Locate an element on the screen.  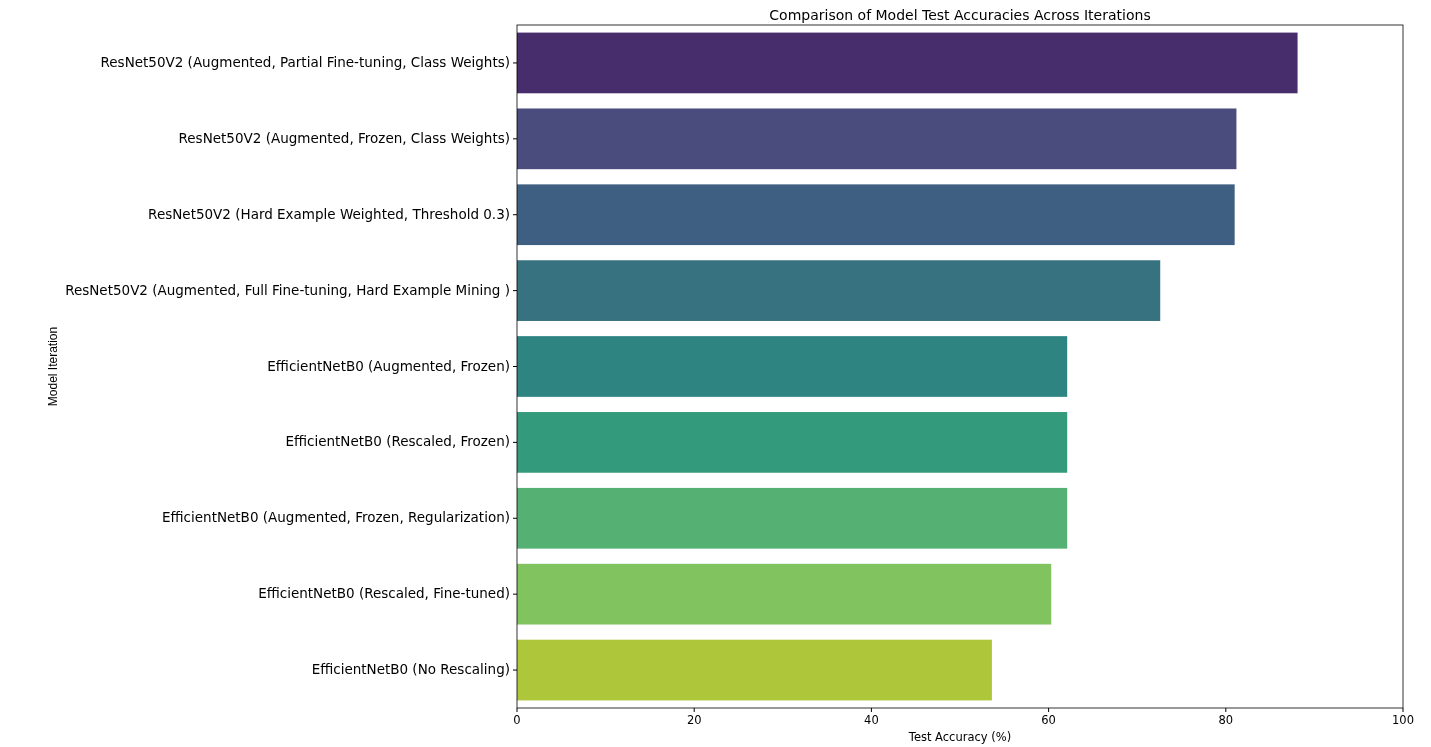
x-tick-label: 60 is located at coordinates (1048, 720).